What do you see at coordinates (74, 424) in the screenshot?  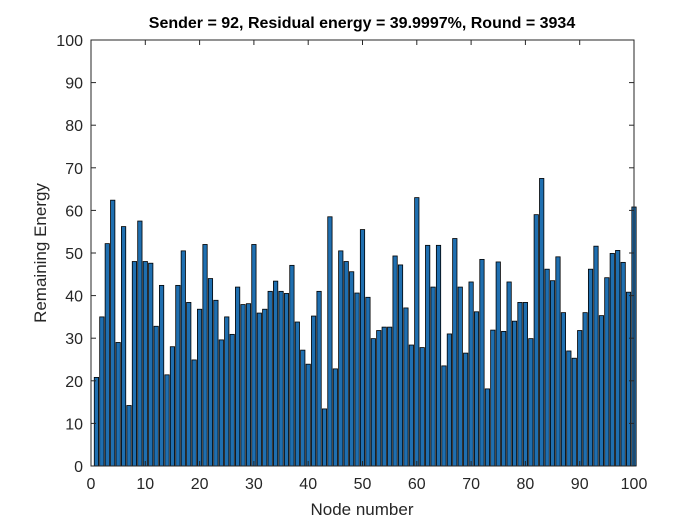 I see `y-tick-label: 10` at bounding box center [74, 424].